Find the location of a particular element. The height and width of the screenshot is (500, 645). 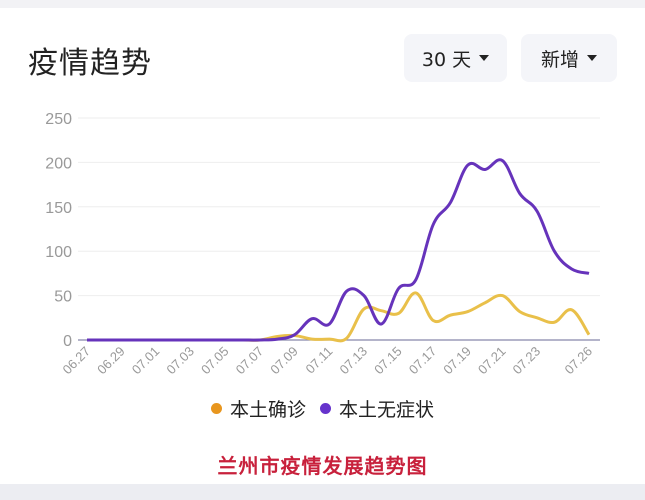

type-dropdown: 新增 is located at coordinates (569, 58).